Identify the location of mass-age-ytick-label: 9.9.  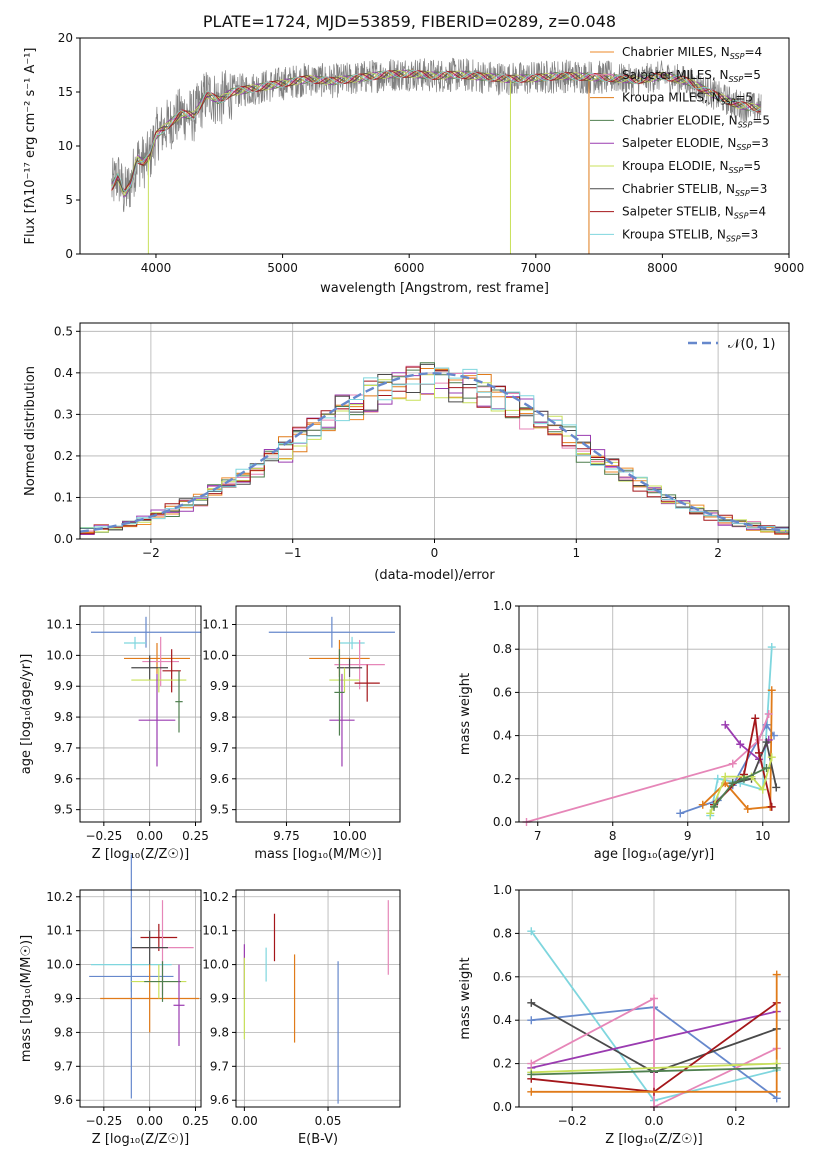
(219, 686).